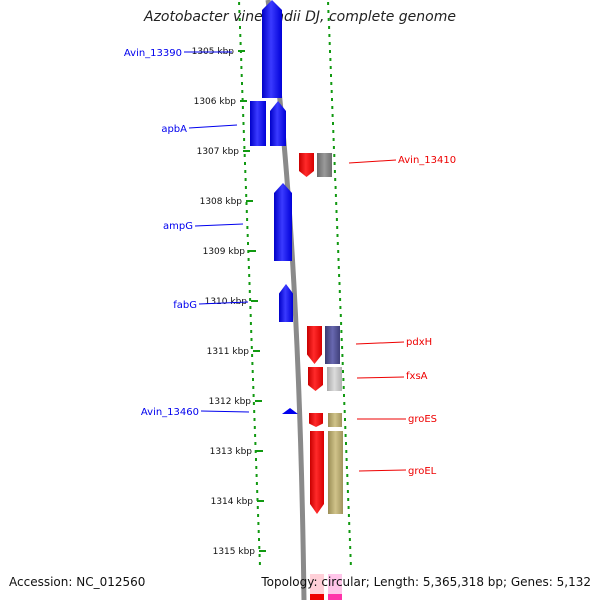  I want to click on gene-label-Avin_13410: Avin_13410, so click(427, 160).